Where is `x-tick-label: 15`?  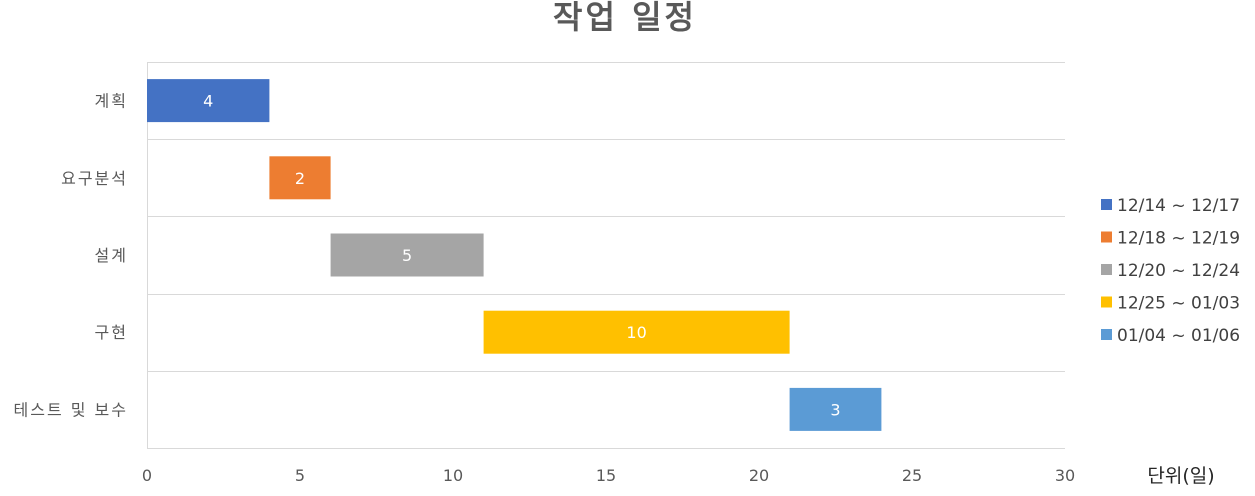
x-tick-label: 15 is located at coordinates (606, 475).